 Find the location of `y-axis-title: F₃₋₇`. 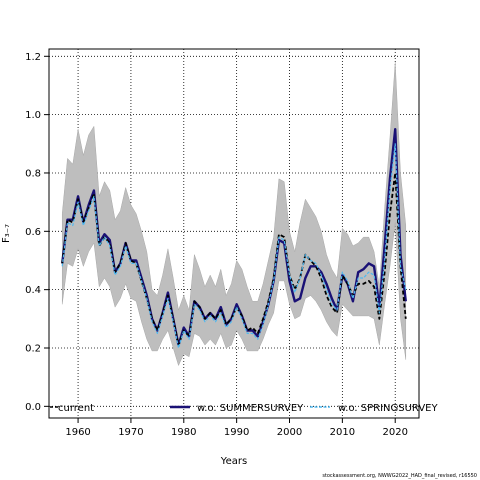

y-axis-title: F₃₋₇ is located at coordinates (6, 233).